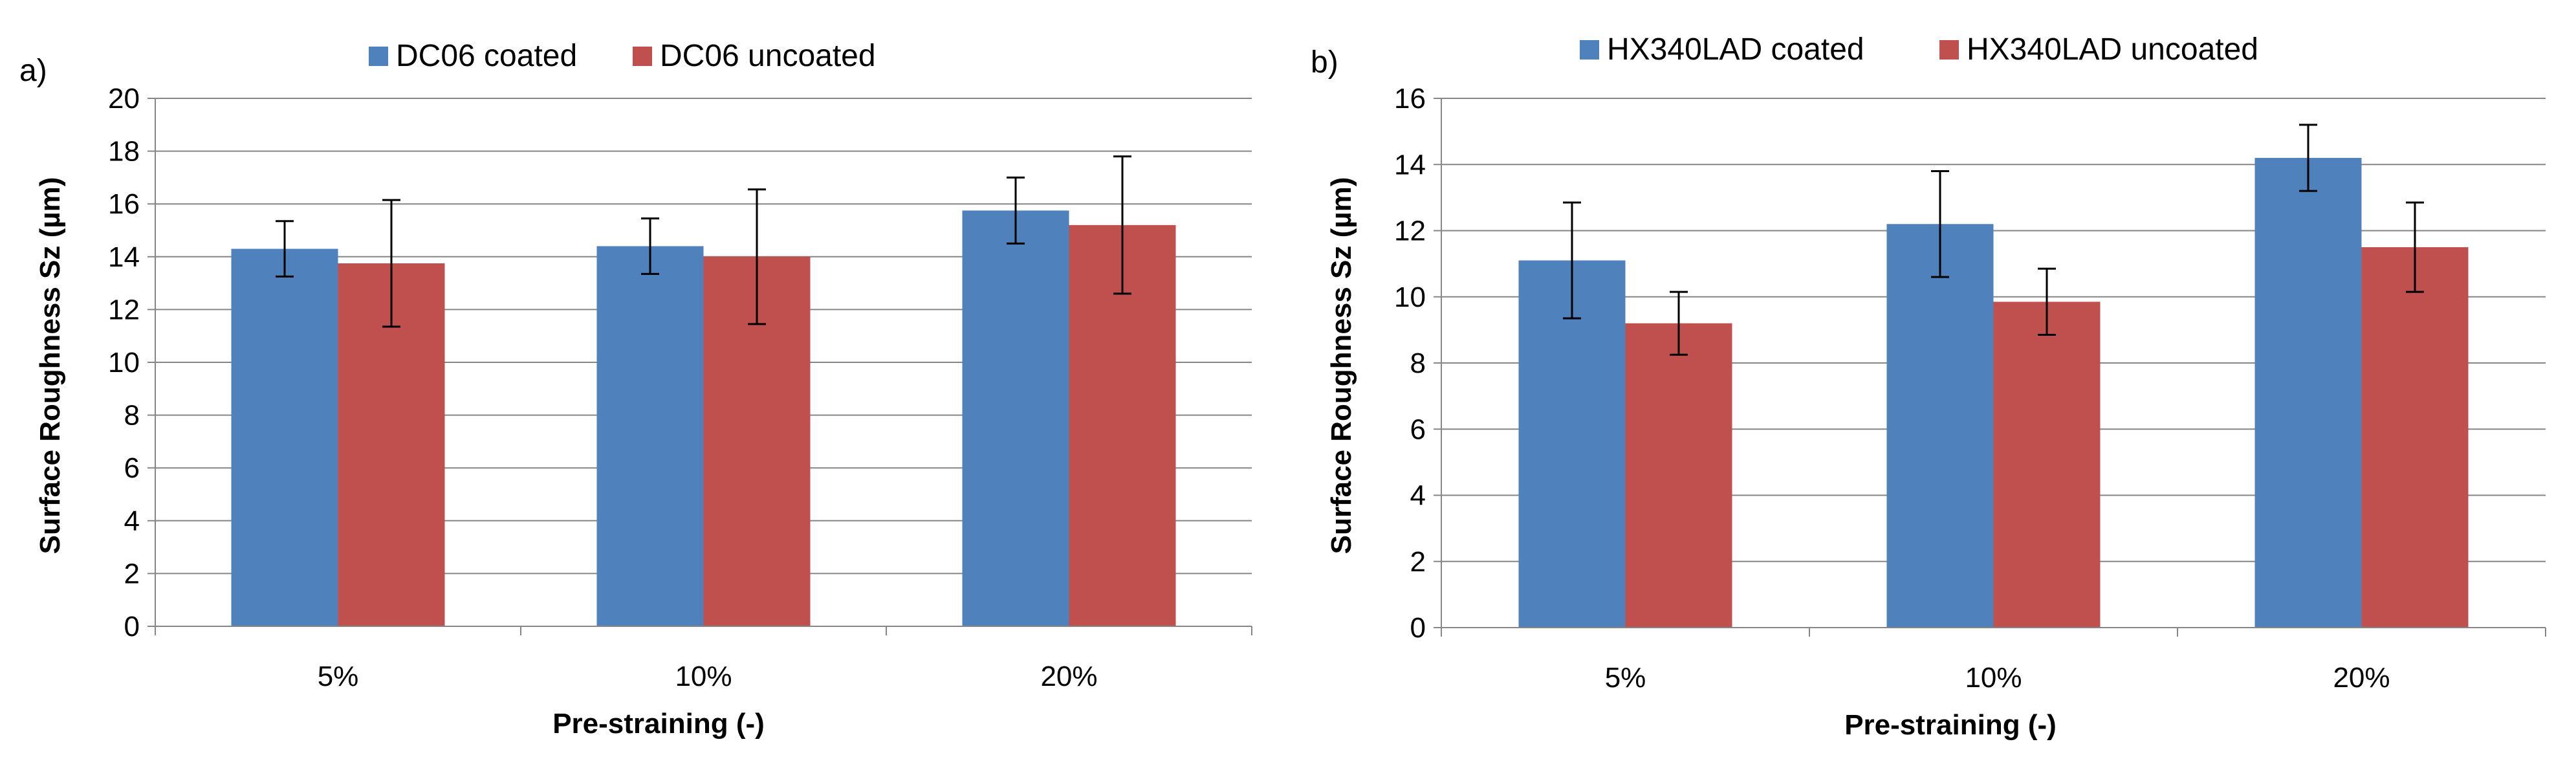 The image size is (2576, 768). I want to click on x-axis-title-b: Pre-straining (-), so click(1951, 725).